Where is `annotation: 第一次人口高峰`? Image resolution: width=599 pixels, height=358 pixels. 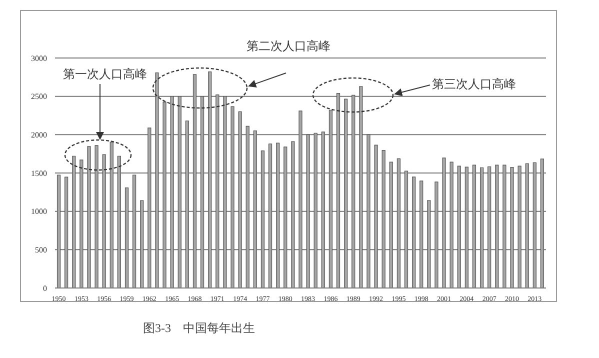
annotation: 第一次人口高峰 is located at coordinates (105, 74).